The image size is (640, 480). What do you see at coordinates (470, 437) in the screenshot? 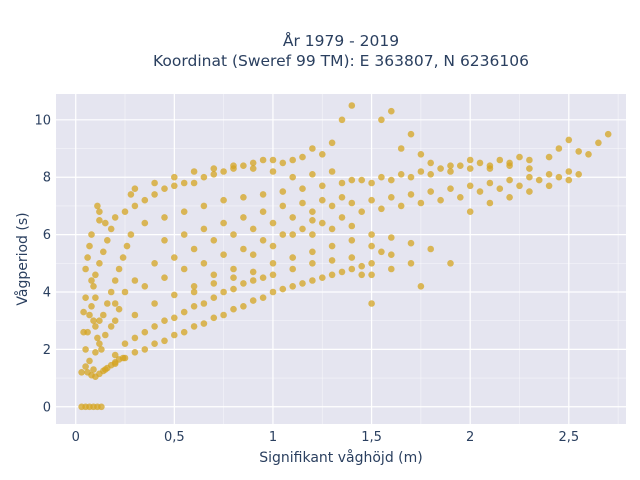
I see `x-tick-label: 2` at bounding box center [470, 437].